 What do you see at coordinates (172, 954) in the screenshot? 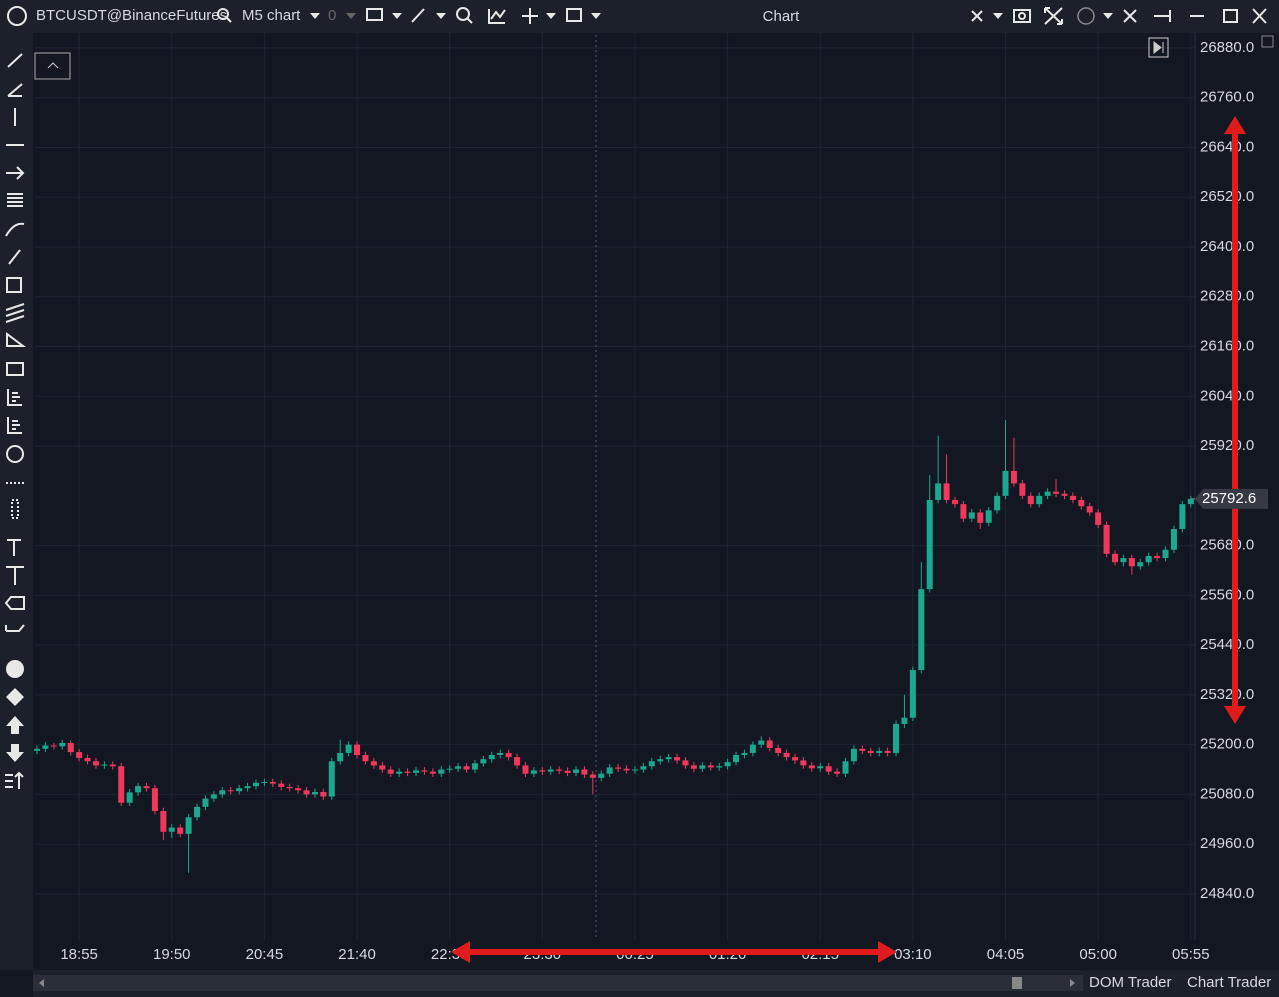
I see `x-tick-label: 19:50` at bounding box center [172, 954].